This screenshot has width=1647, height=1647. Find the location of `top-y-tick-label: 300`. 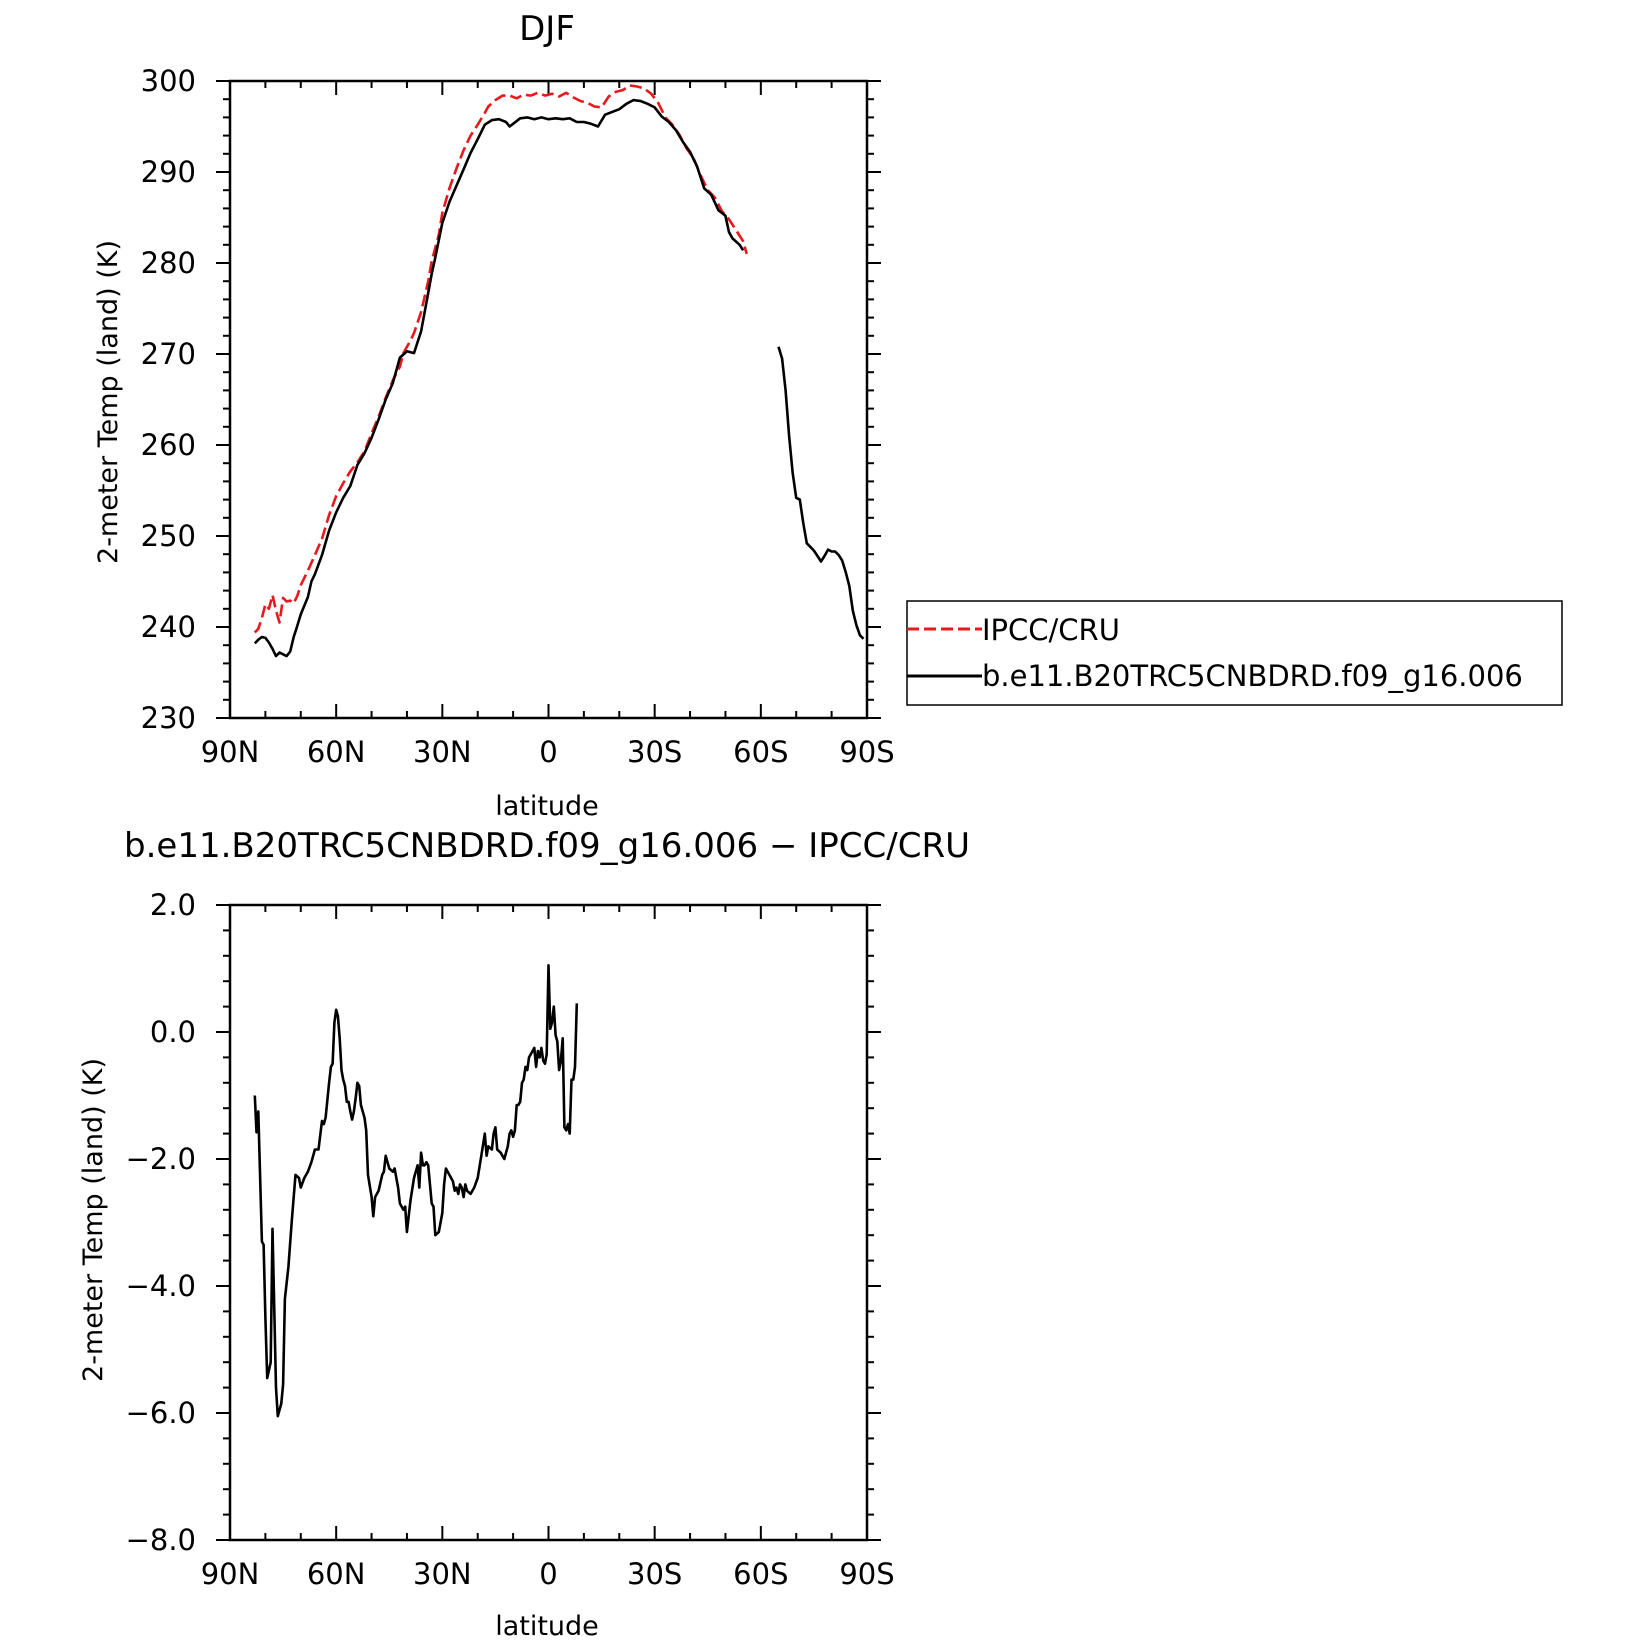

top-y-tick-label: 300 is located at coordinates (168, 81).